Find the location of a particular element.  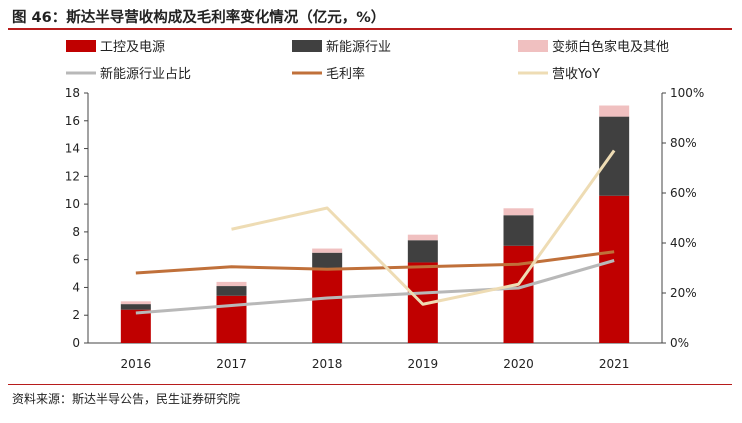

left-tick-label: 12 is located at coordinates (72, 176).